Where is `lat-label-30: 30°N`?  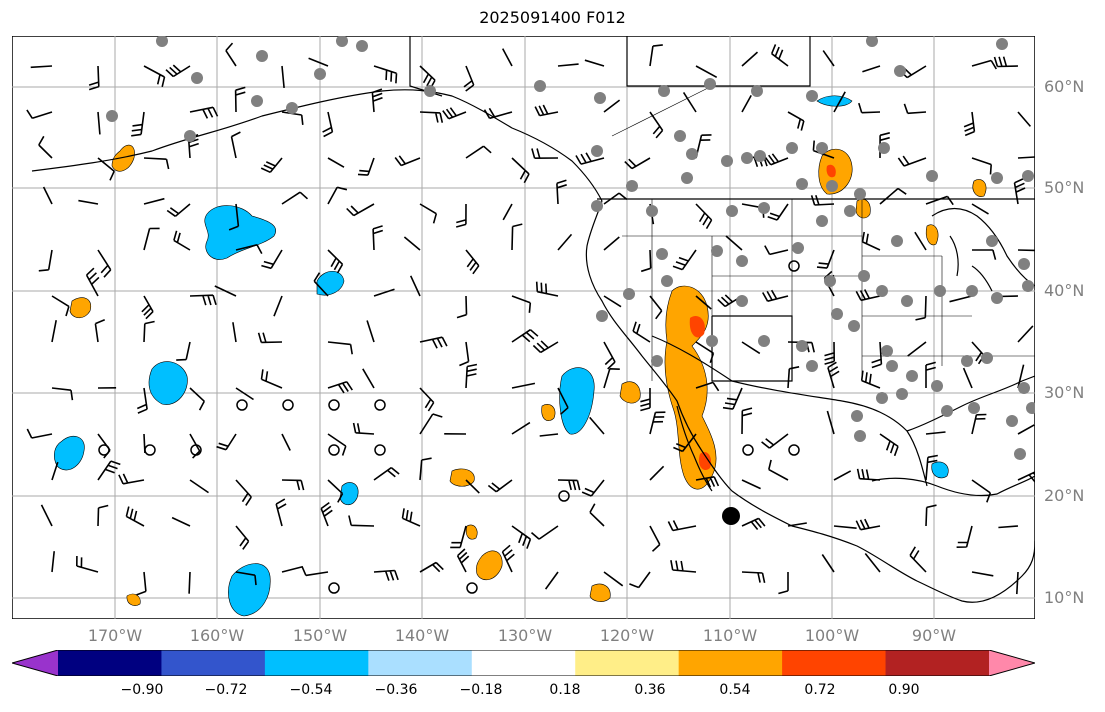
lat-label-30: 30°N is located at coordinates (1064, 392).